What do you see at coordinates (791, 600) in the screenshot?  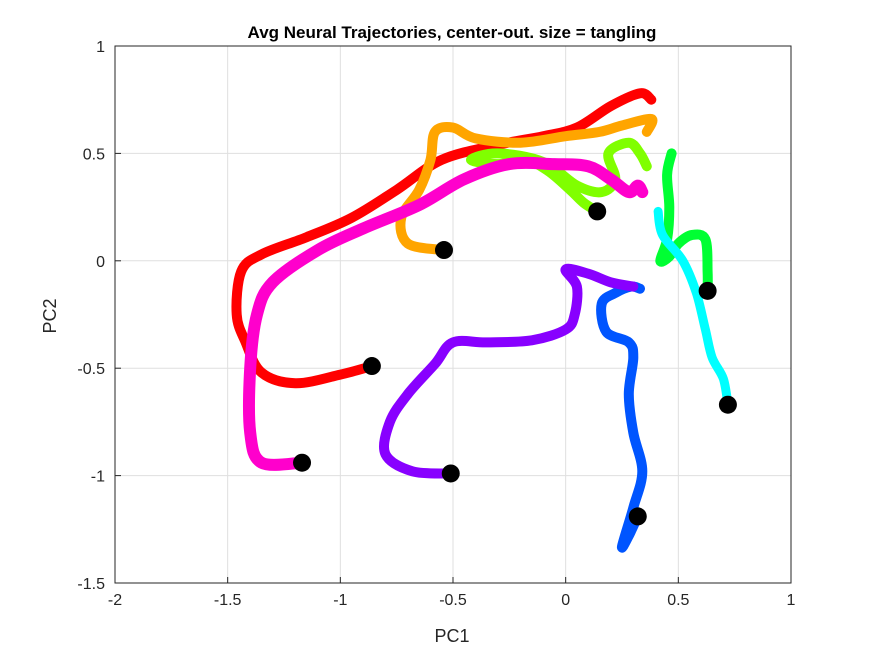 I see `x-tick-label: 1` at bounding box center [791, 600].